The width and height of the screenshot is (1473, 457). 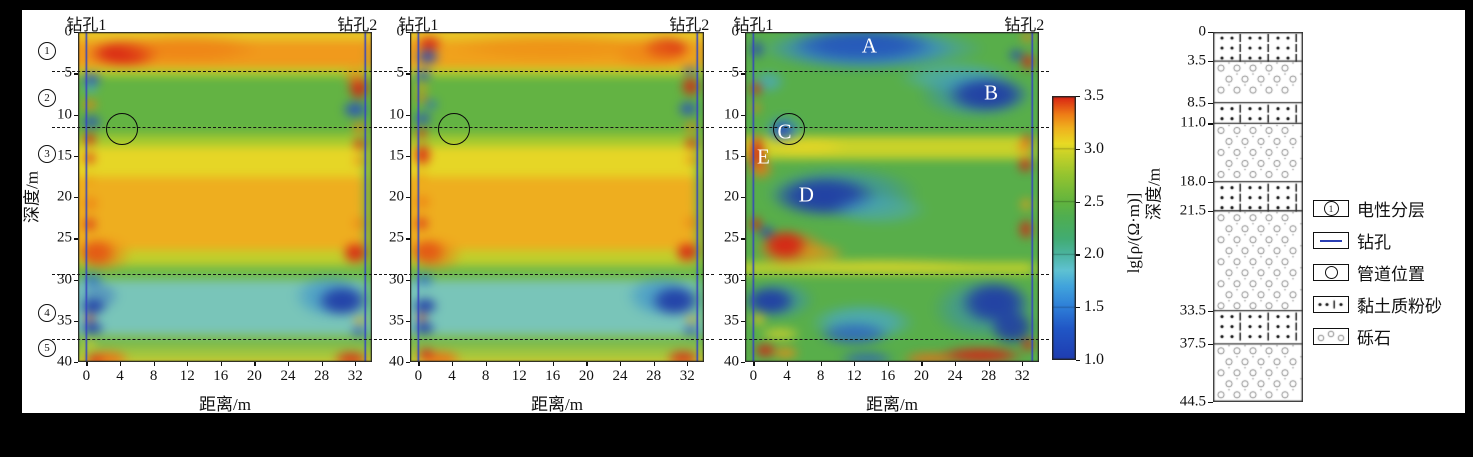 I want to click on panel-1-heatmap, so click(x=225, y=197).